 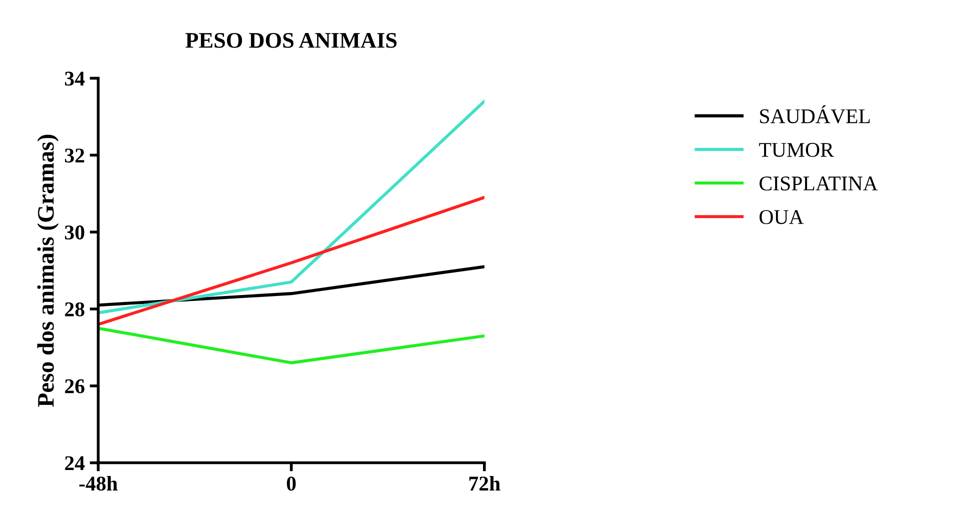 I want to click on legend-label: CISPLATINA, so click(x=819, y=183).